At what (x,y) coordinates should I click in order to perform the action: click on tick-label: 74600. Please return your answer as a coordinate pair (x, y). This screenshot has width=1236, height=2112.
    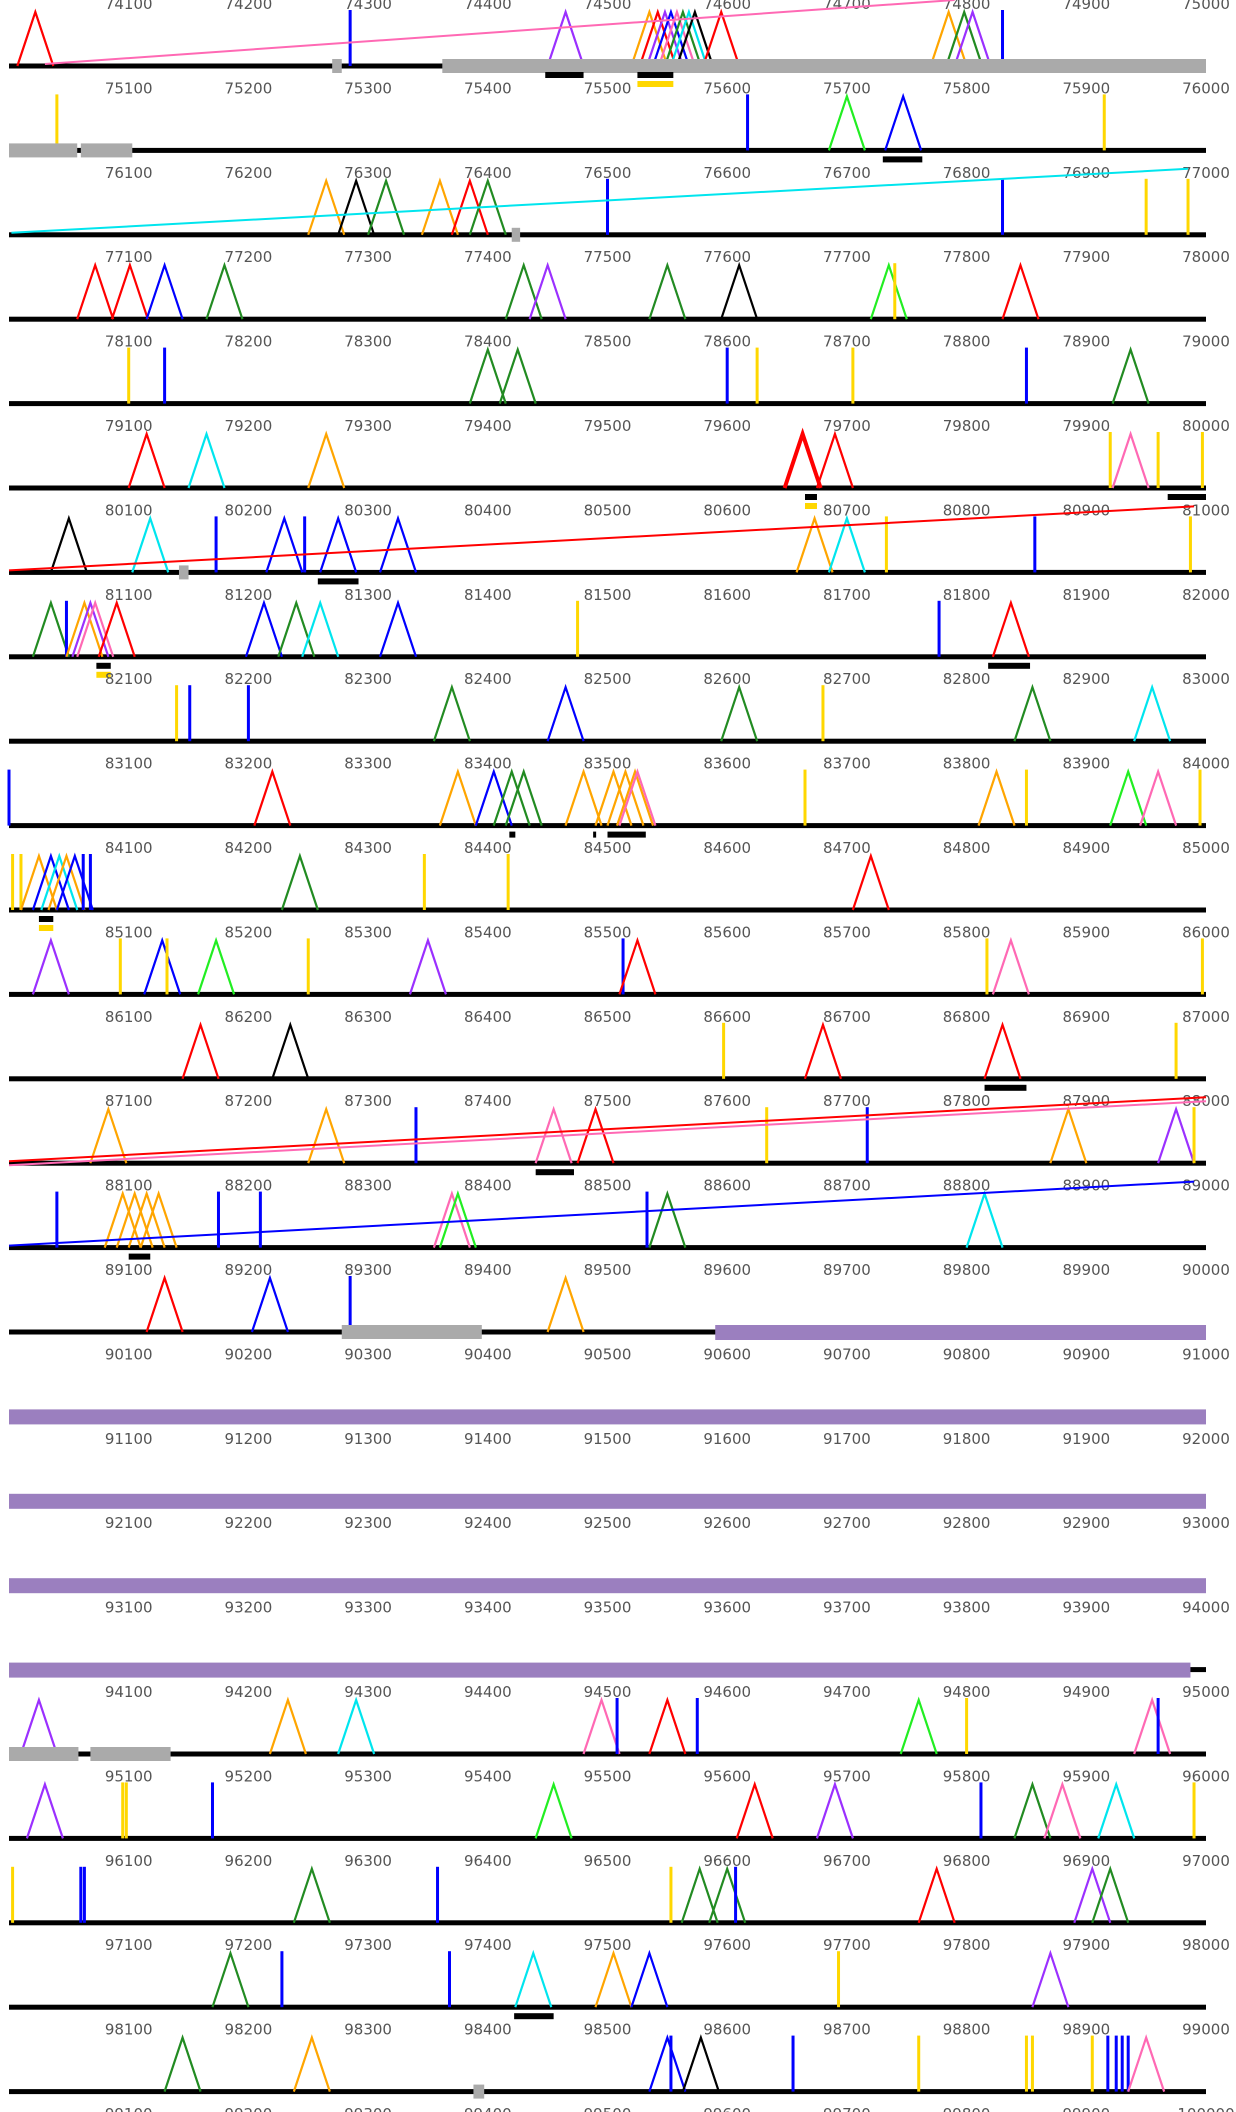
    Looking at the image, I should click on (727, 6).